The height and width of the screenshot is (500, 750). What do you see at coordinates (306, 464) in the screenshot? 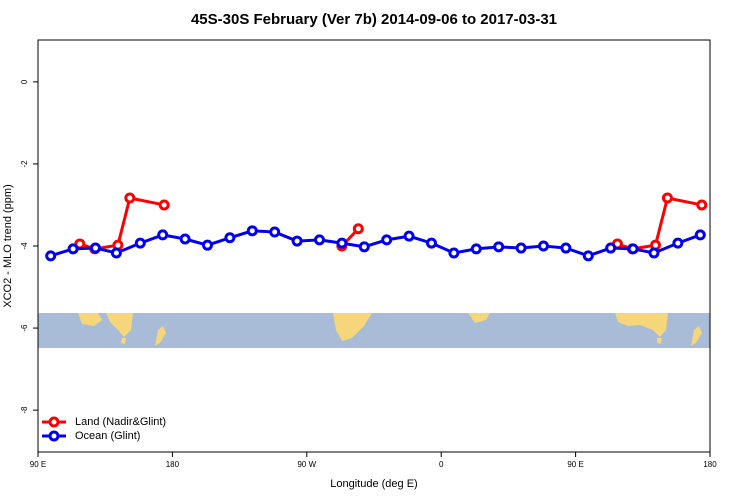
I see `x-tick-label: 90 W` at bounding box center [306, 464].